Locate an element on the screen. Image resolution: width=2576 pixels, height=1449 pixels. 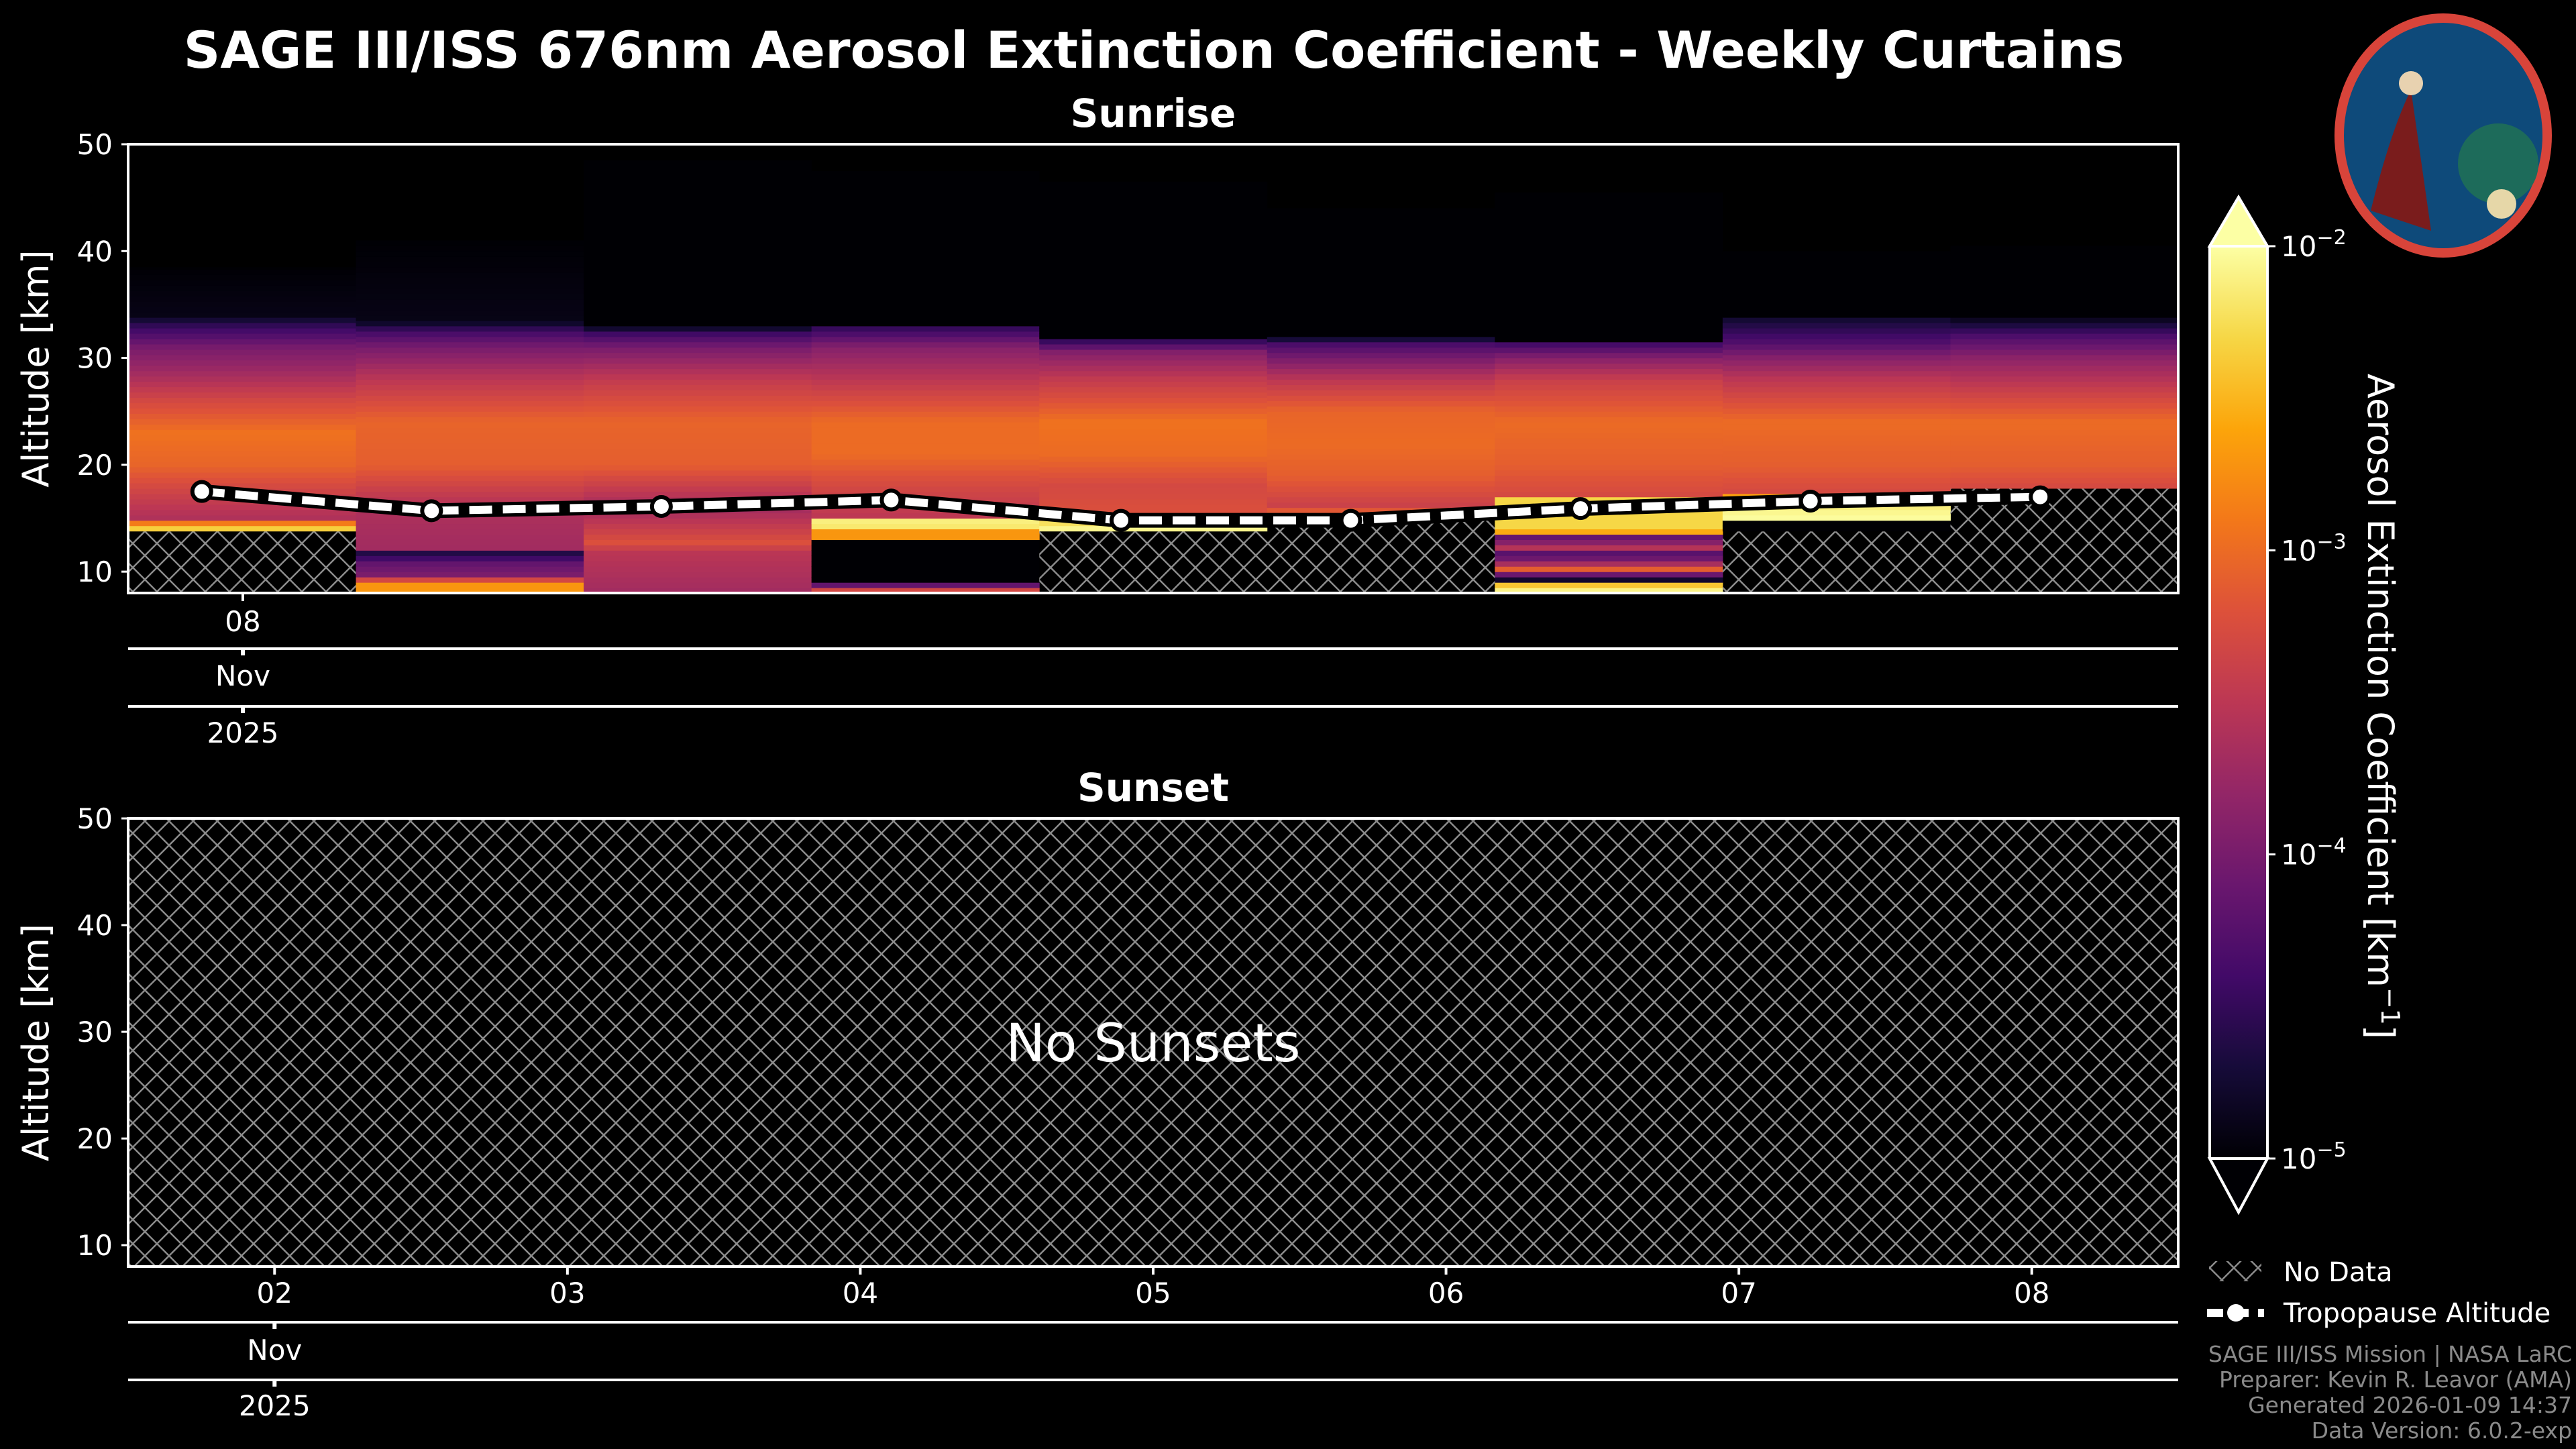
y-tick-label: 10 is located at coordinates (95, 1245).